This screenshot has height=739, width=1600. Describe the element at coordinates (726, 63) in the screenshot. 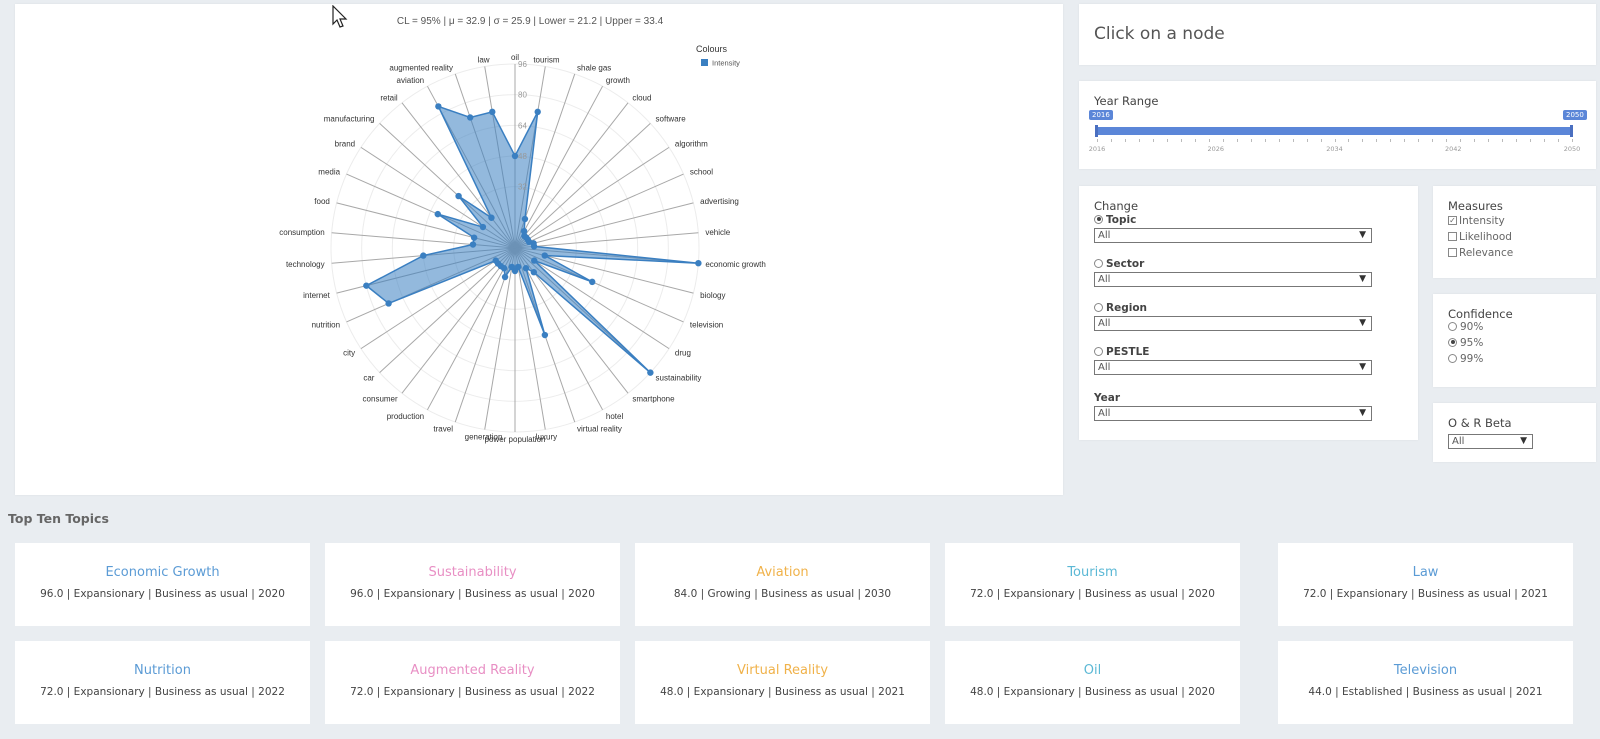

I see `legend-item-intensity: Intensity` at that location.